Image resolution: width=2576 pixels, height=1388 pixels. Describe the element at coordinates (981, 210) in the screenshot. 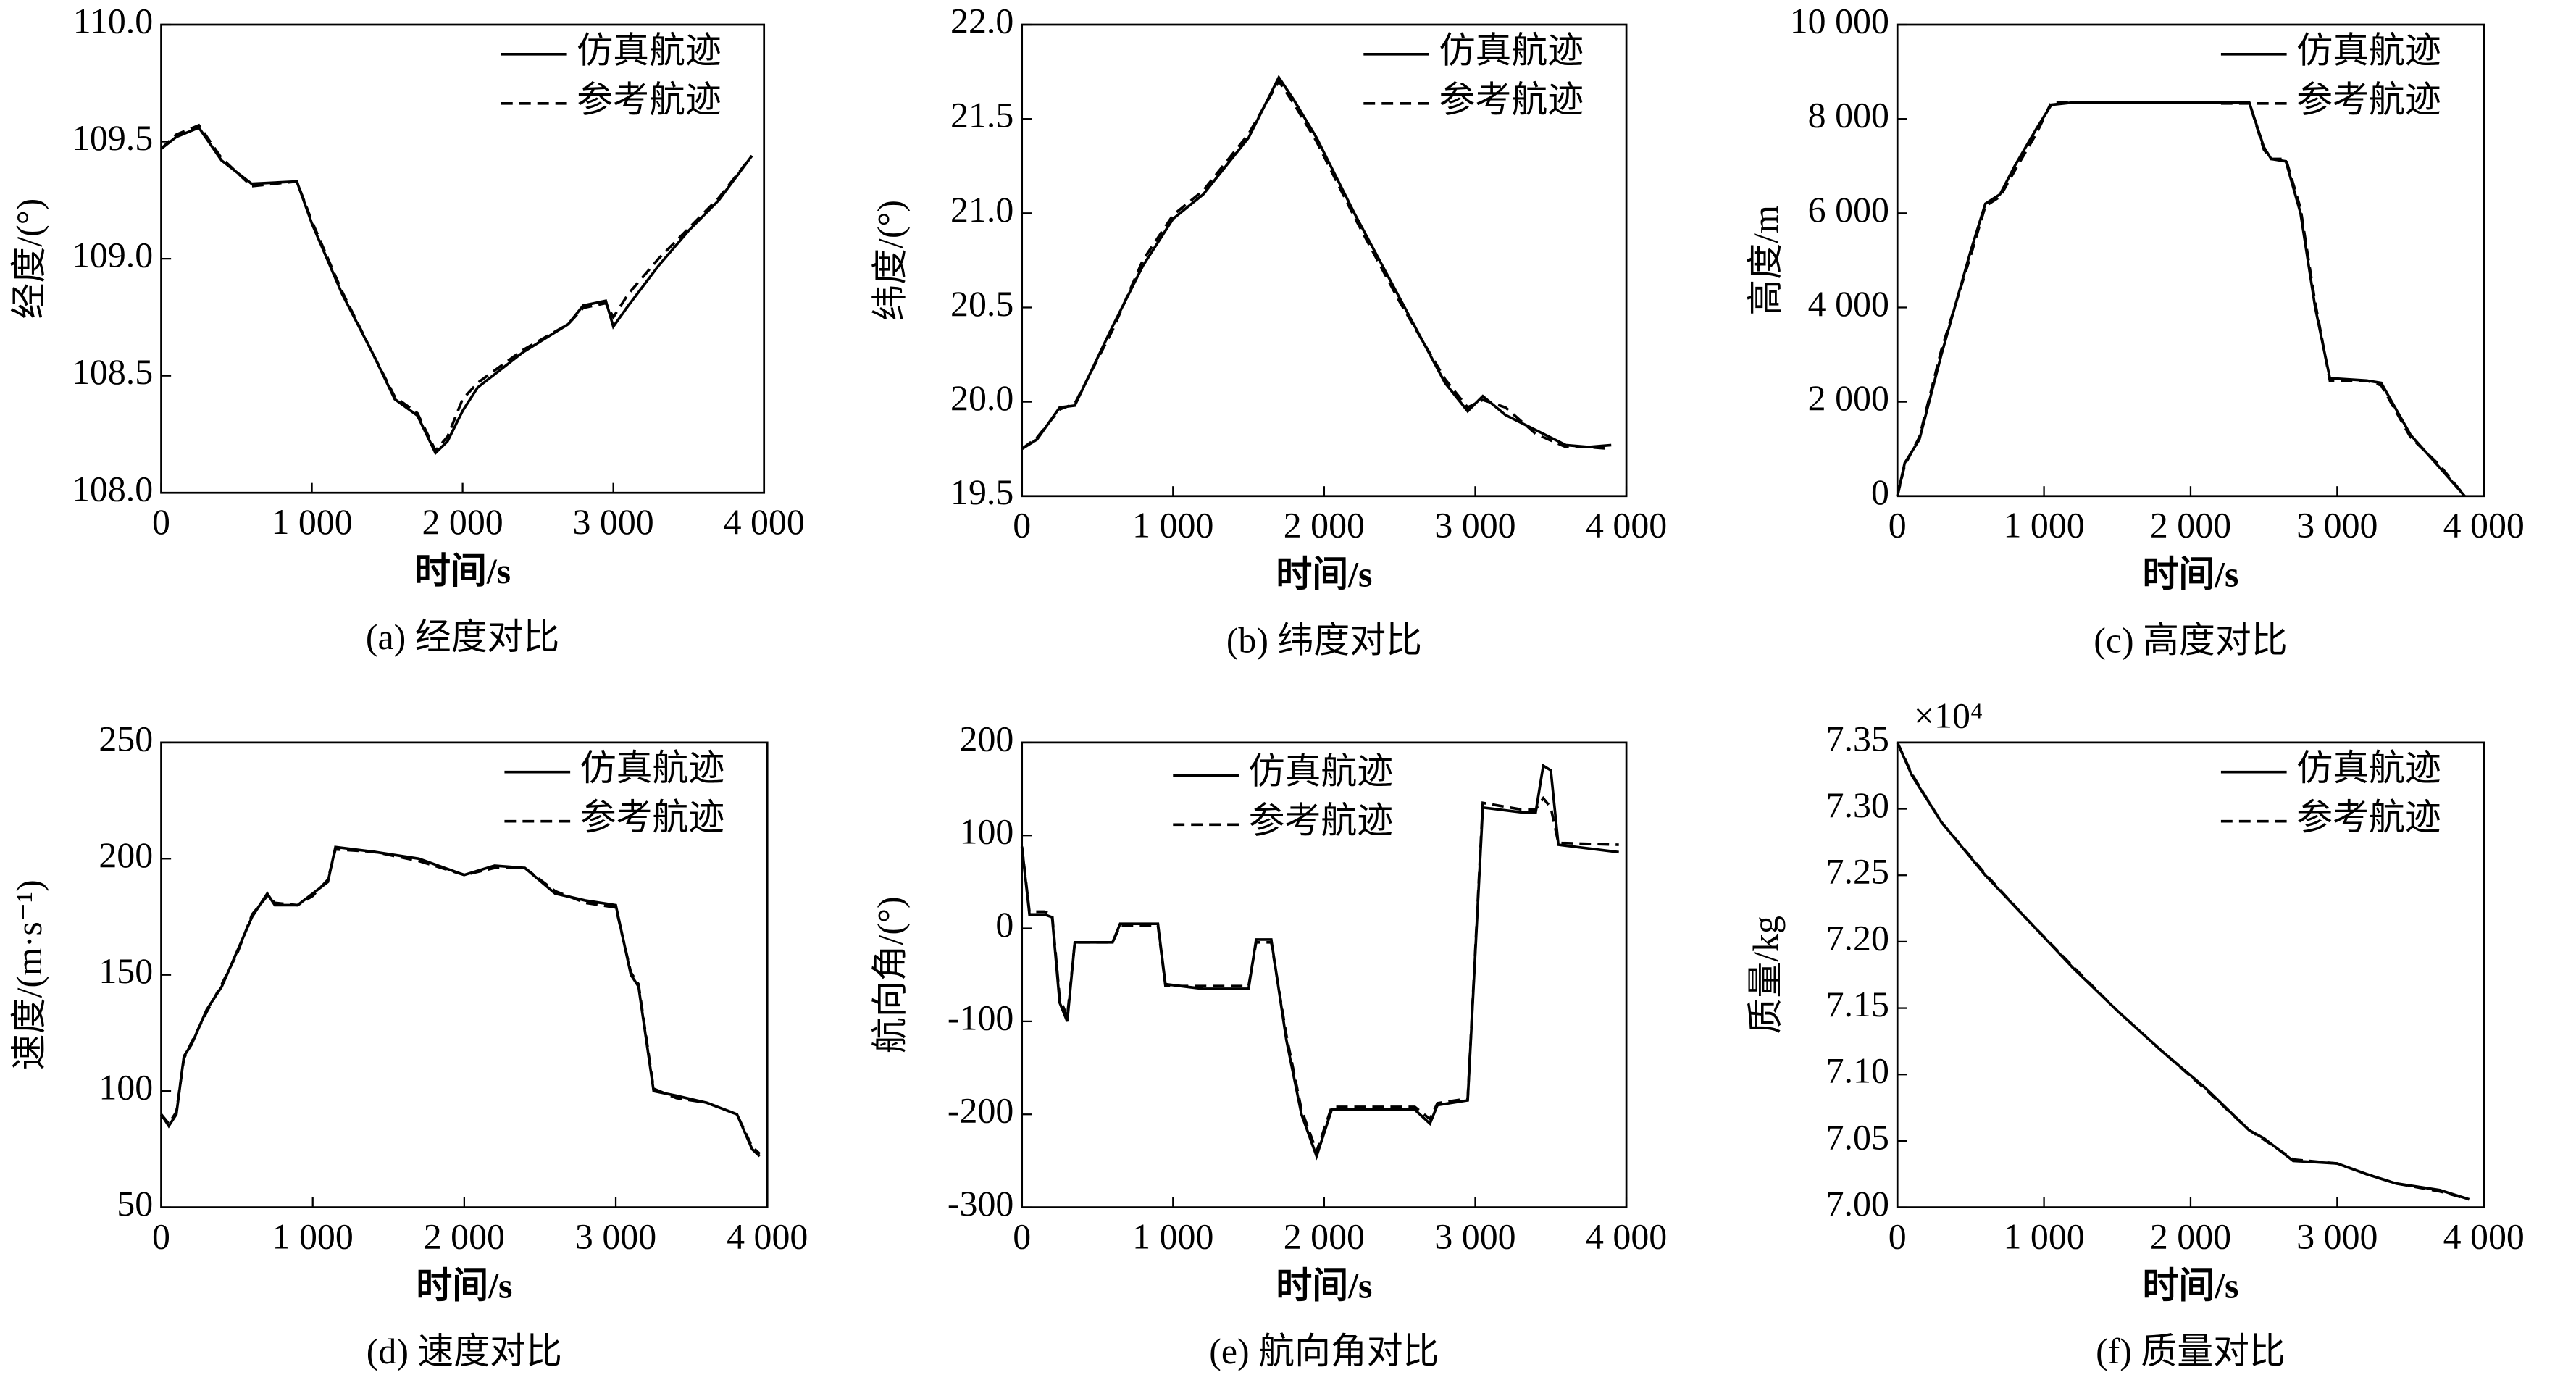

I see `y-tick-label: 21.0` at that location.